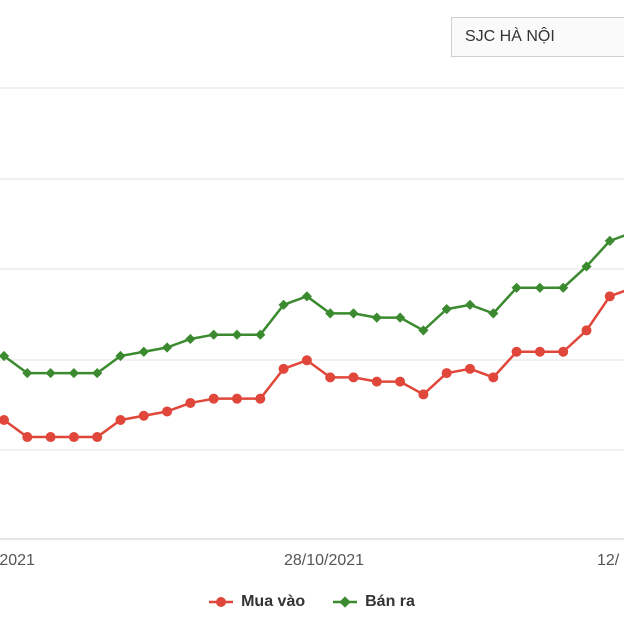  I want to click on x-axis: 0/2021 28/10/2021 12/, so click(312, 553).